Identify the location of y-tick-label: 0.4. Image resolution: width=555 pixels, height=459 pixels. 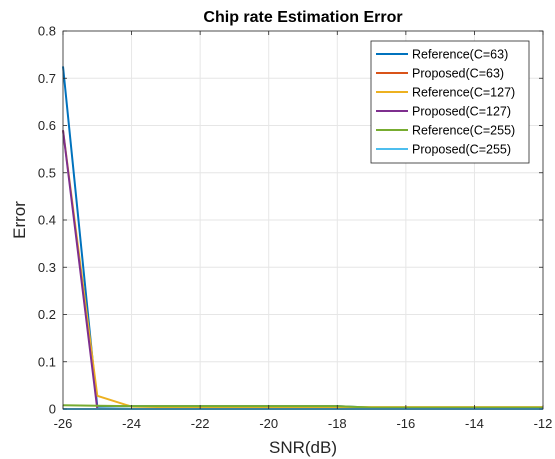
(47, 220).